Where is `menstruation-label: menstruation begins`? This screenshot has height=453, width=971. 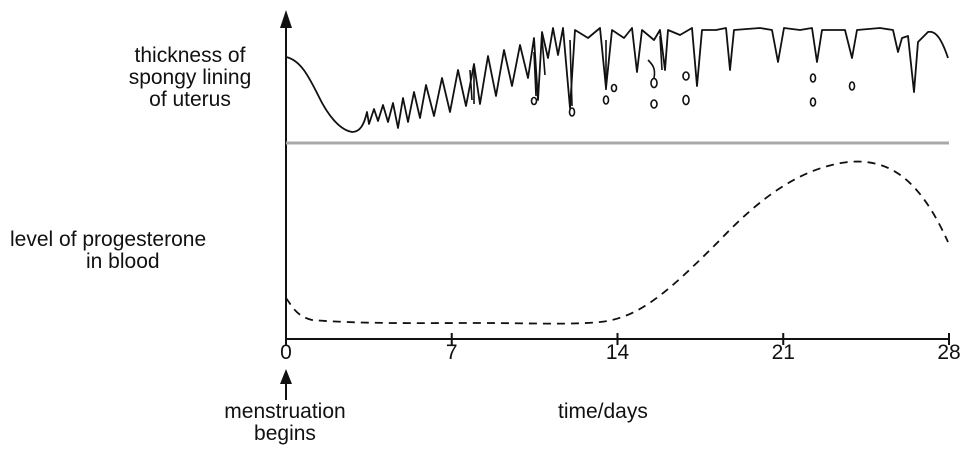
menstruation-label: menstruation begins is located at coordinates (285, 423).